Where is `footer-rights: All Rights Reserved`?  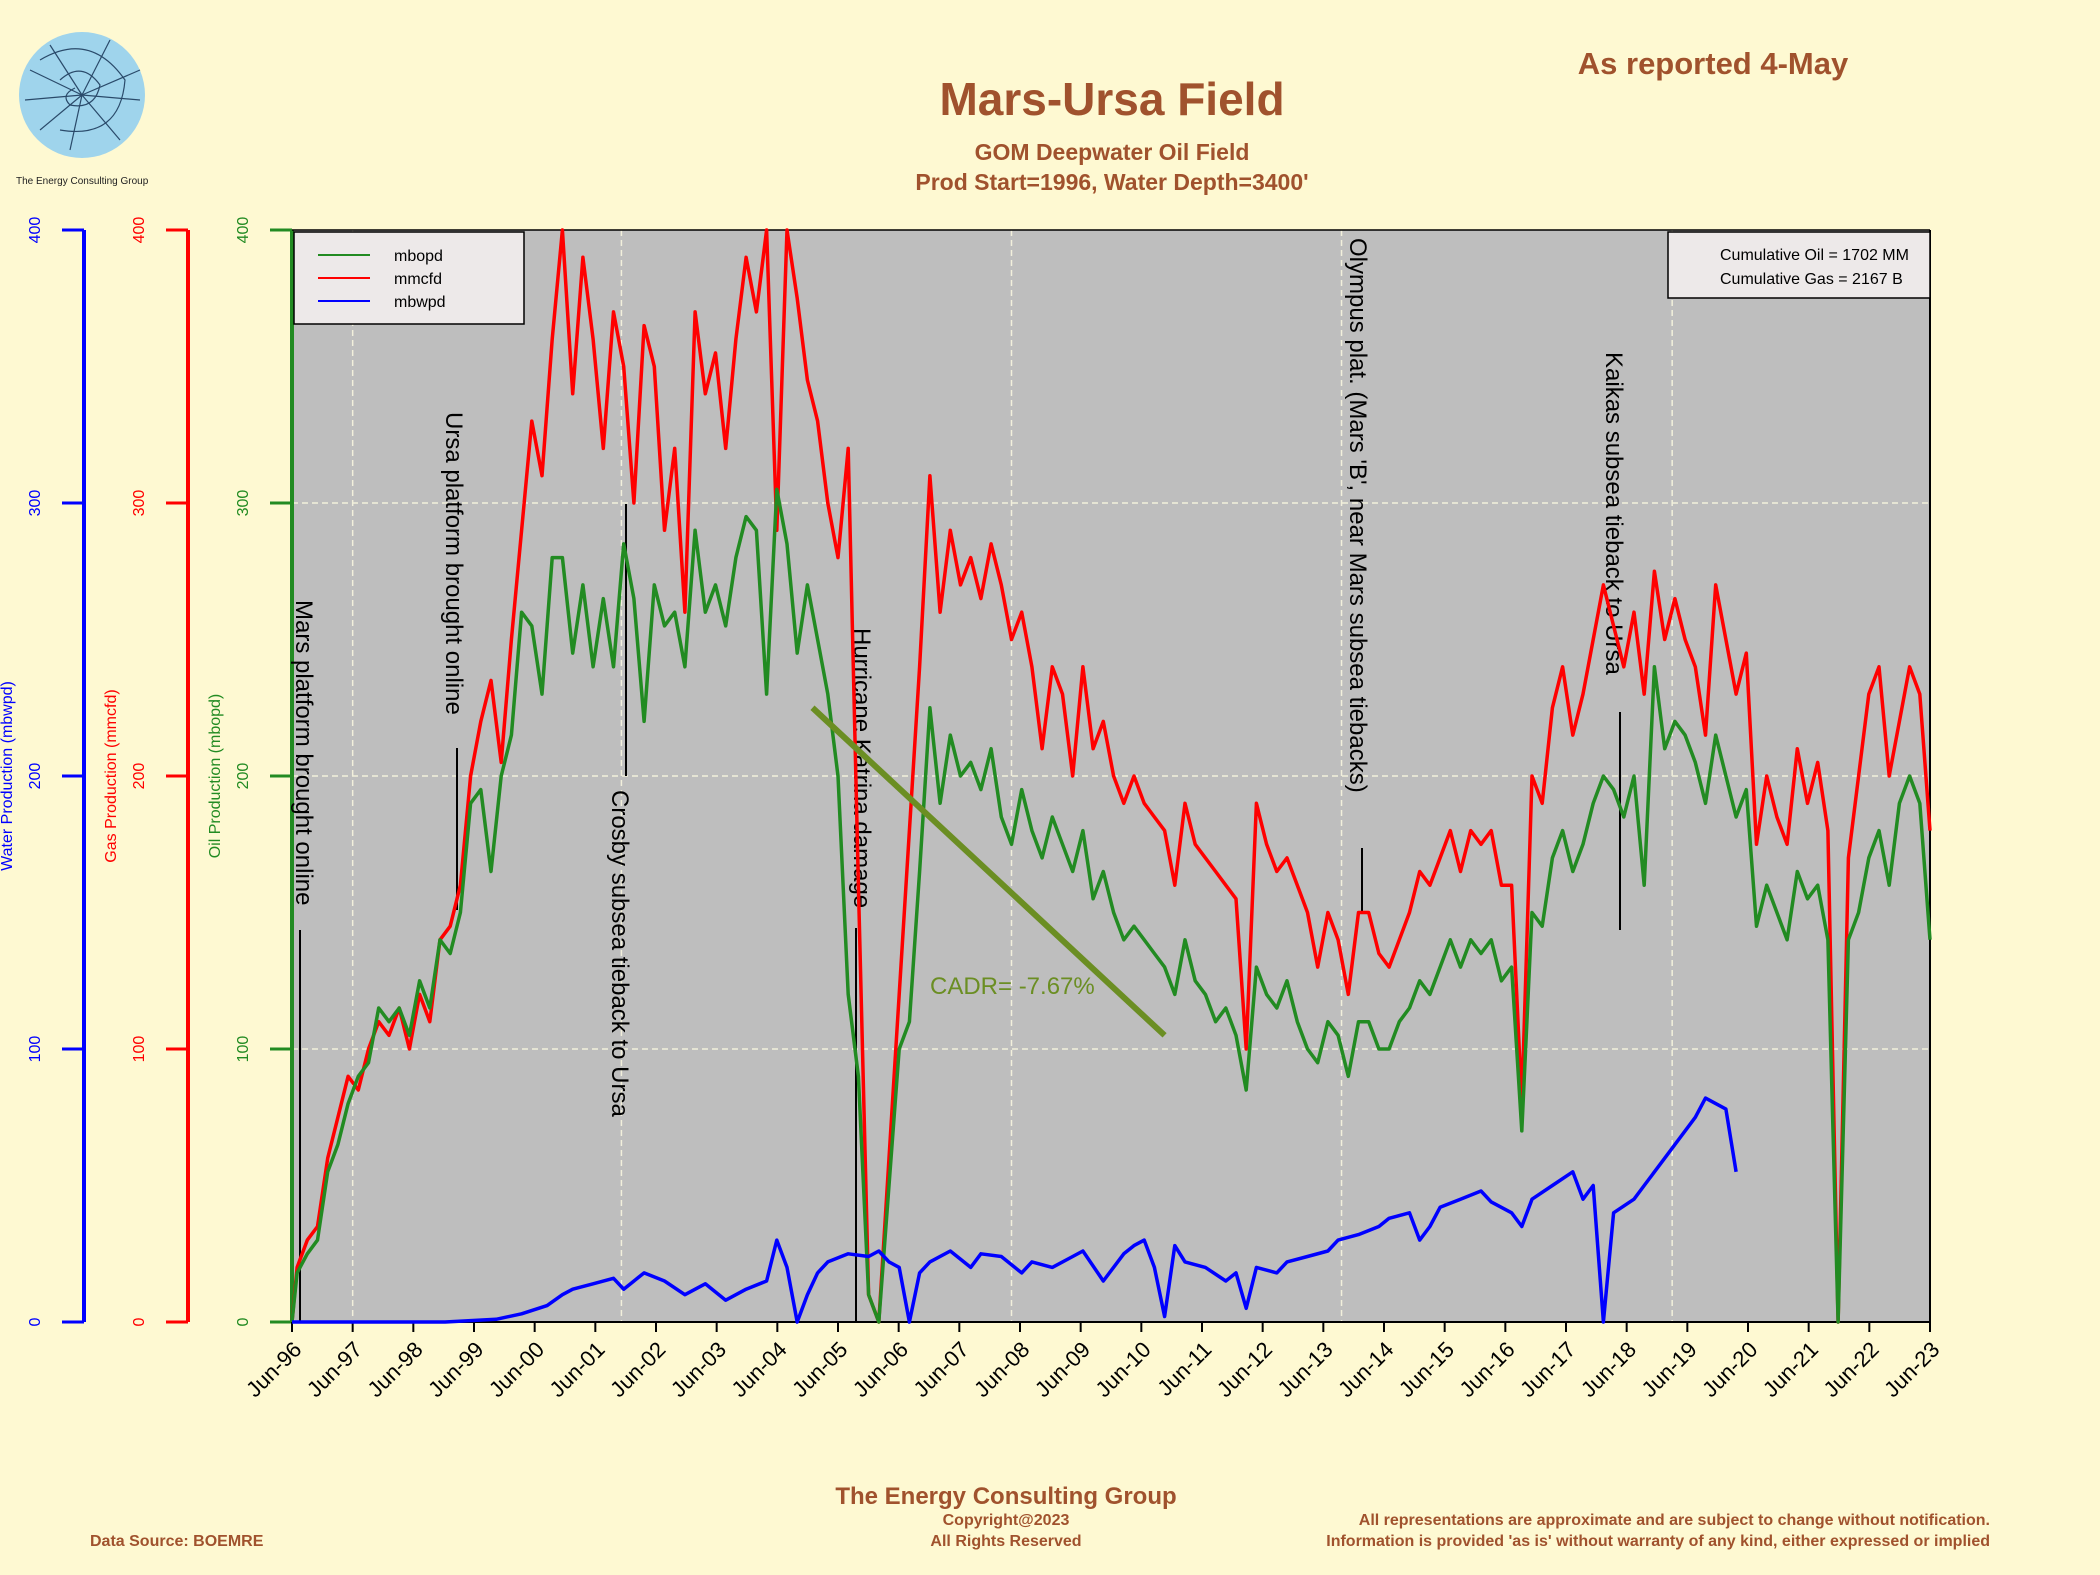
footer-rights: All Rights Reserved is located at coordinates (1005, 1541).